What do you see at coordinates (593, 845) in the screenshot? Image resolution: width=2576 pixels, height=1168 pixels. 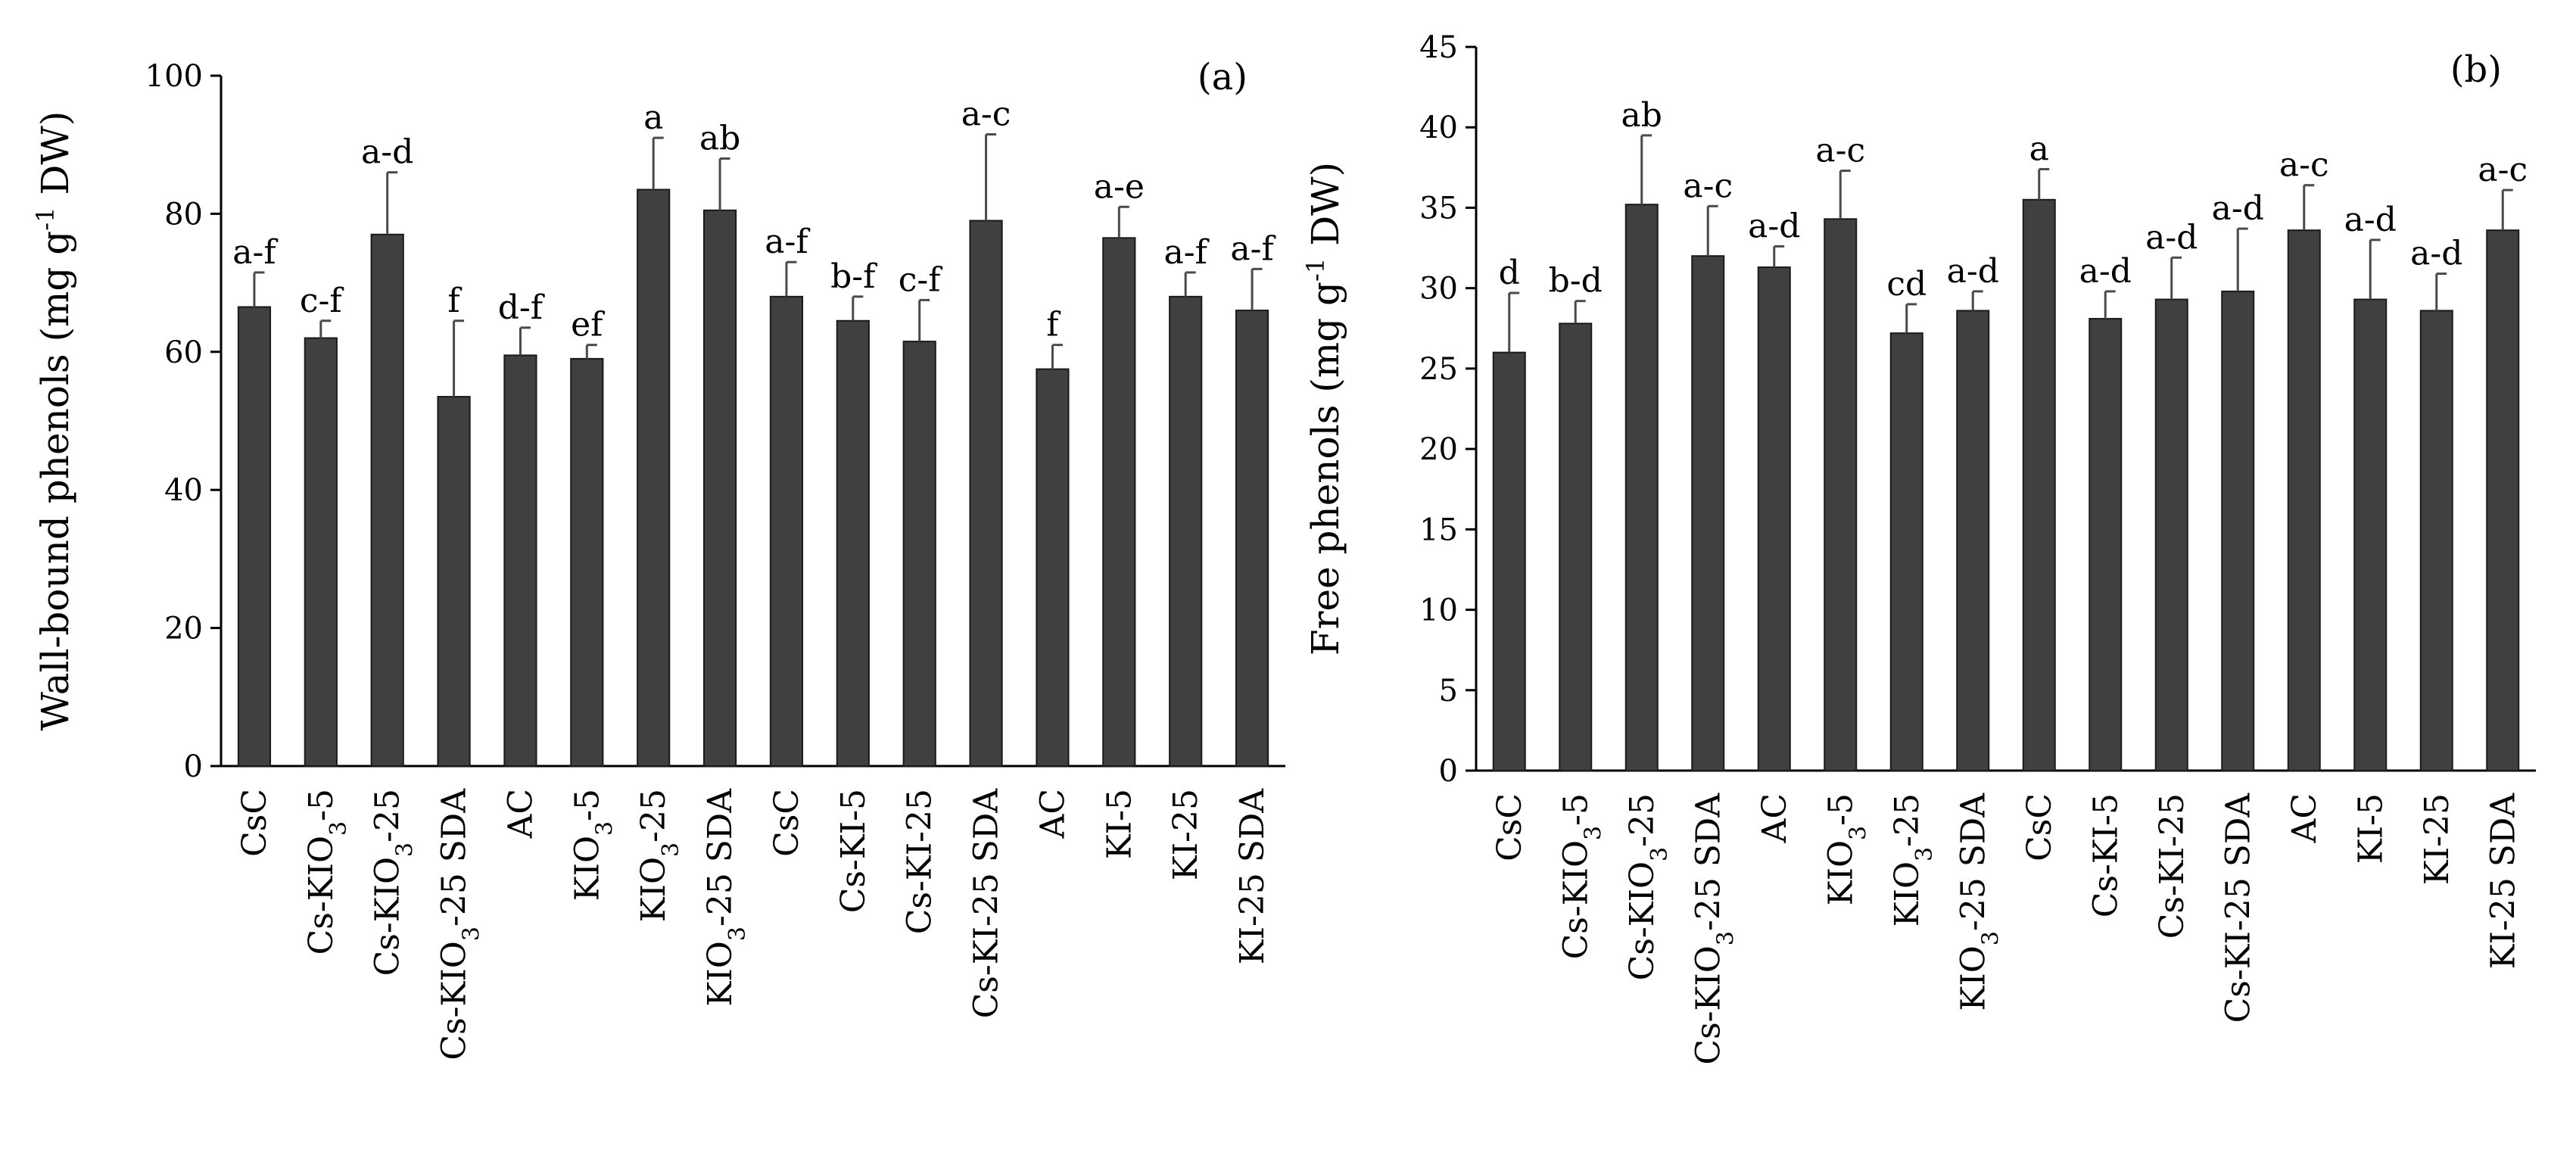 I see `panel-a-category-label: KIO3-5` at bounding box center [593, 845].